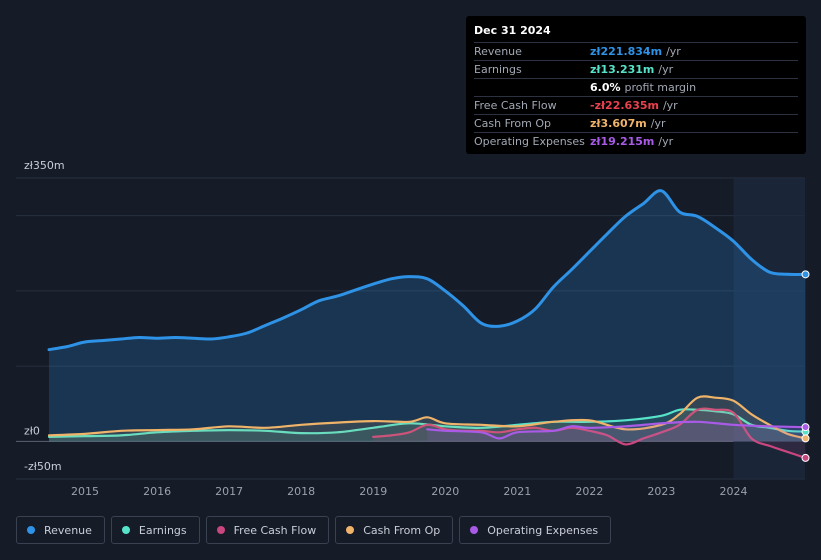 This screenshot has height=560, width=821. I want to click on series-line-free-cash-flow, so click(589, 433).